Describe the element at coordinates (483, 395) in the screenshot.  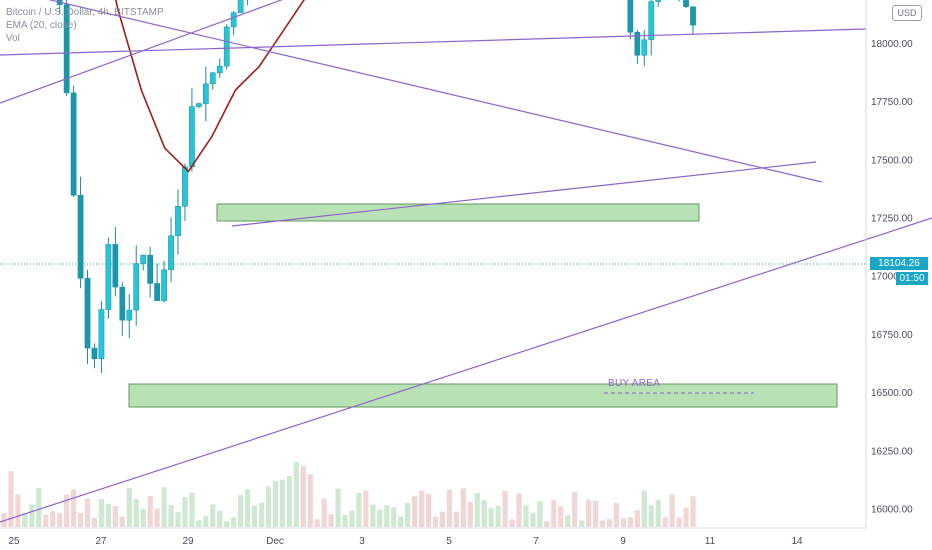
I see `buy-area-zone` at that location.